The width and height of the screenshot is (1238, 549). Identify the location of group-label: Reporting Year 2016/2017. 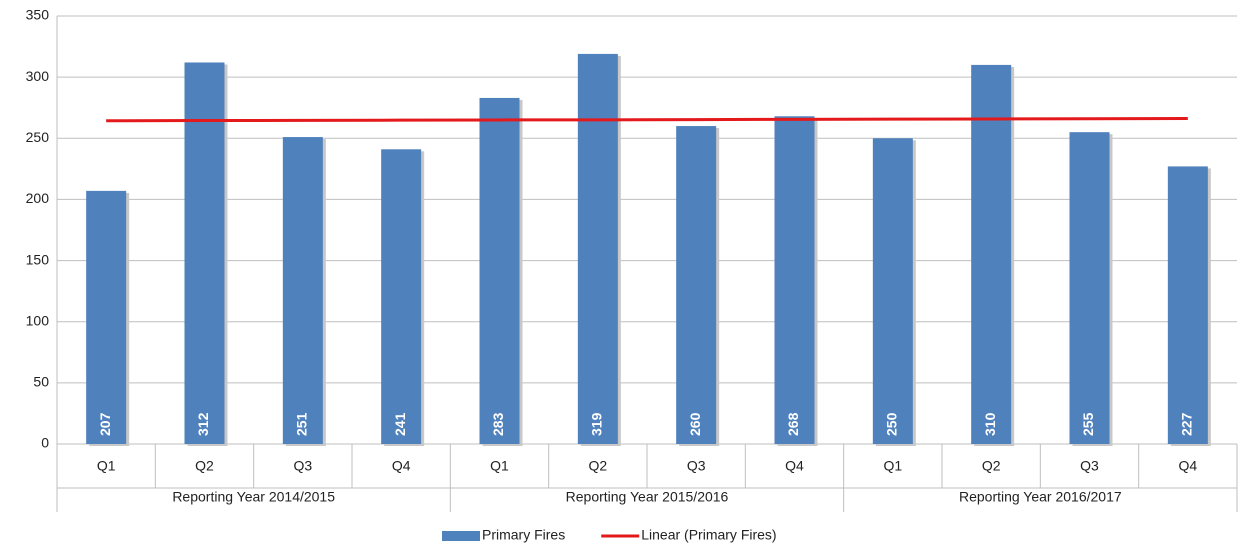
(1040, 497).